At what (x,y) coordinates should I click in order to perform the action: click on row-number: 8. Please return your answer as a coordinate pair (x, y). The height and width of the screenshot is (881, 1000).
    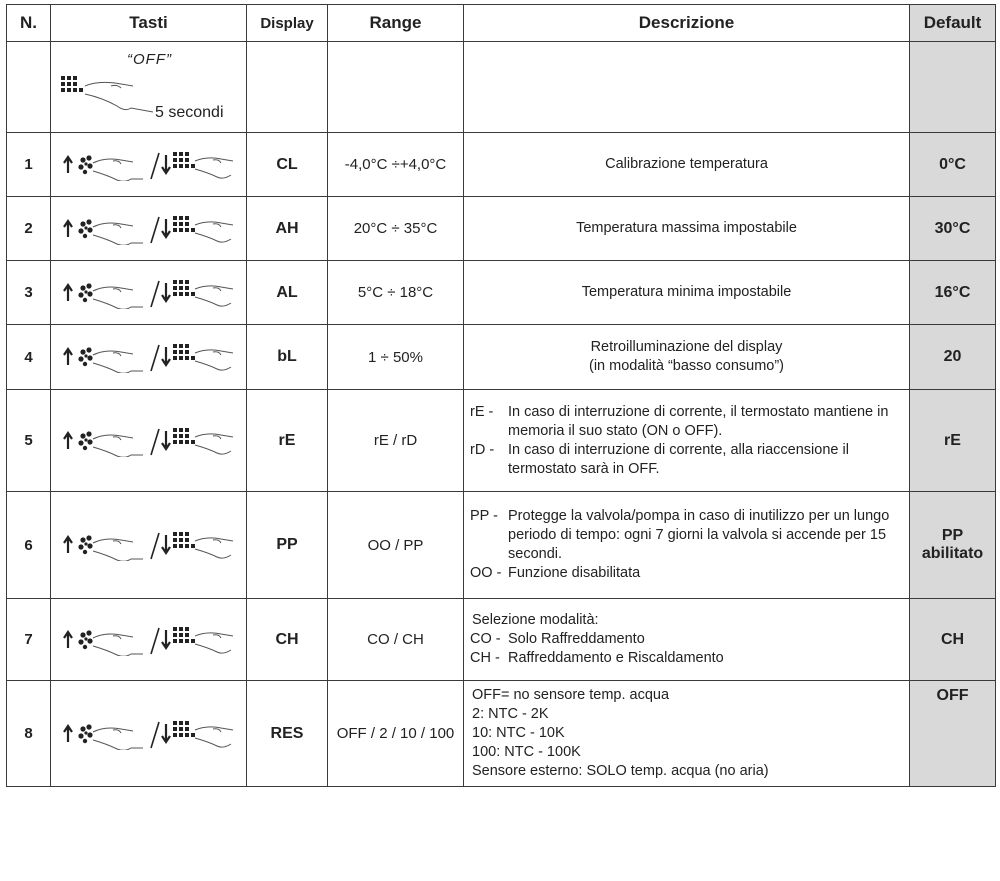
    Looking at the image, I should click on (28, 733).